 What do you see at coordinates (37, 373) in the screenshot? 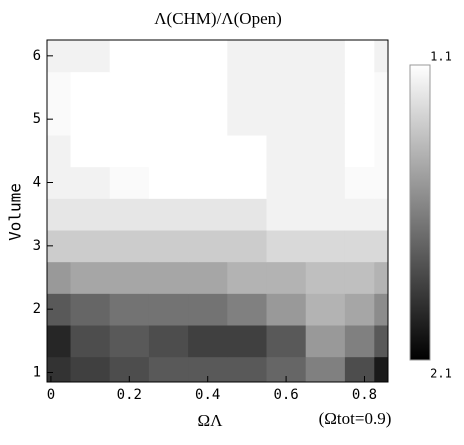
I see `y-tick-label: 1` at bounding box center [37, 373].